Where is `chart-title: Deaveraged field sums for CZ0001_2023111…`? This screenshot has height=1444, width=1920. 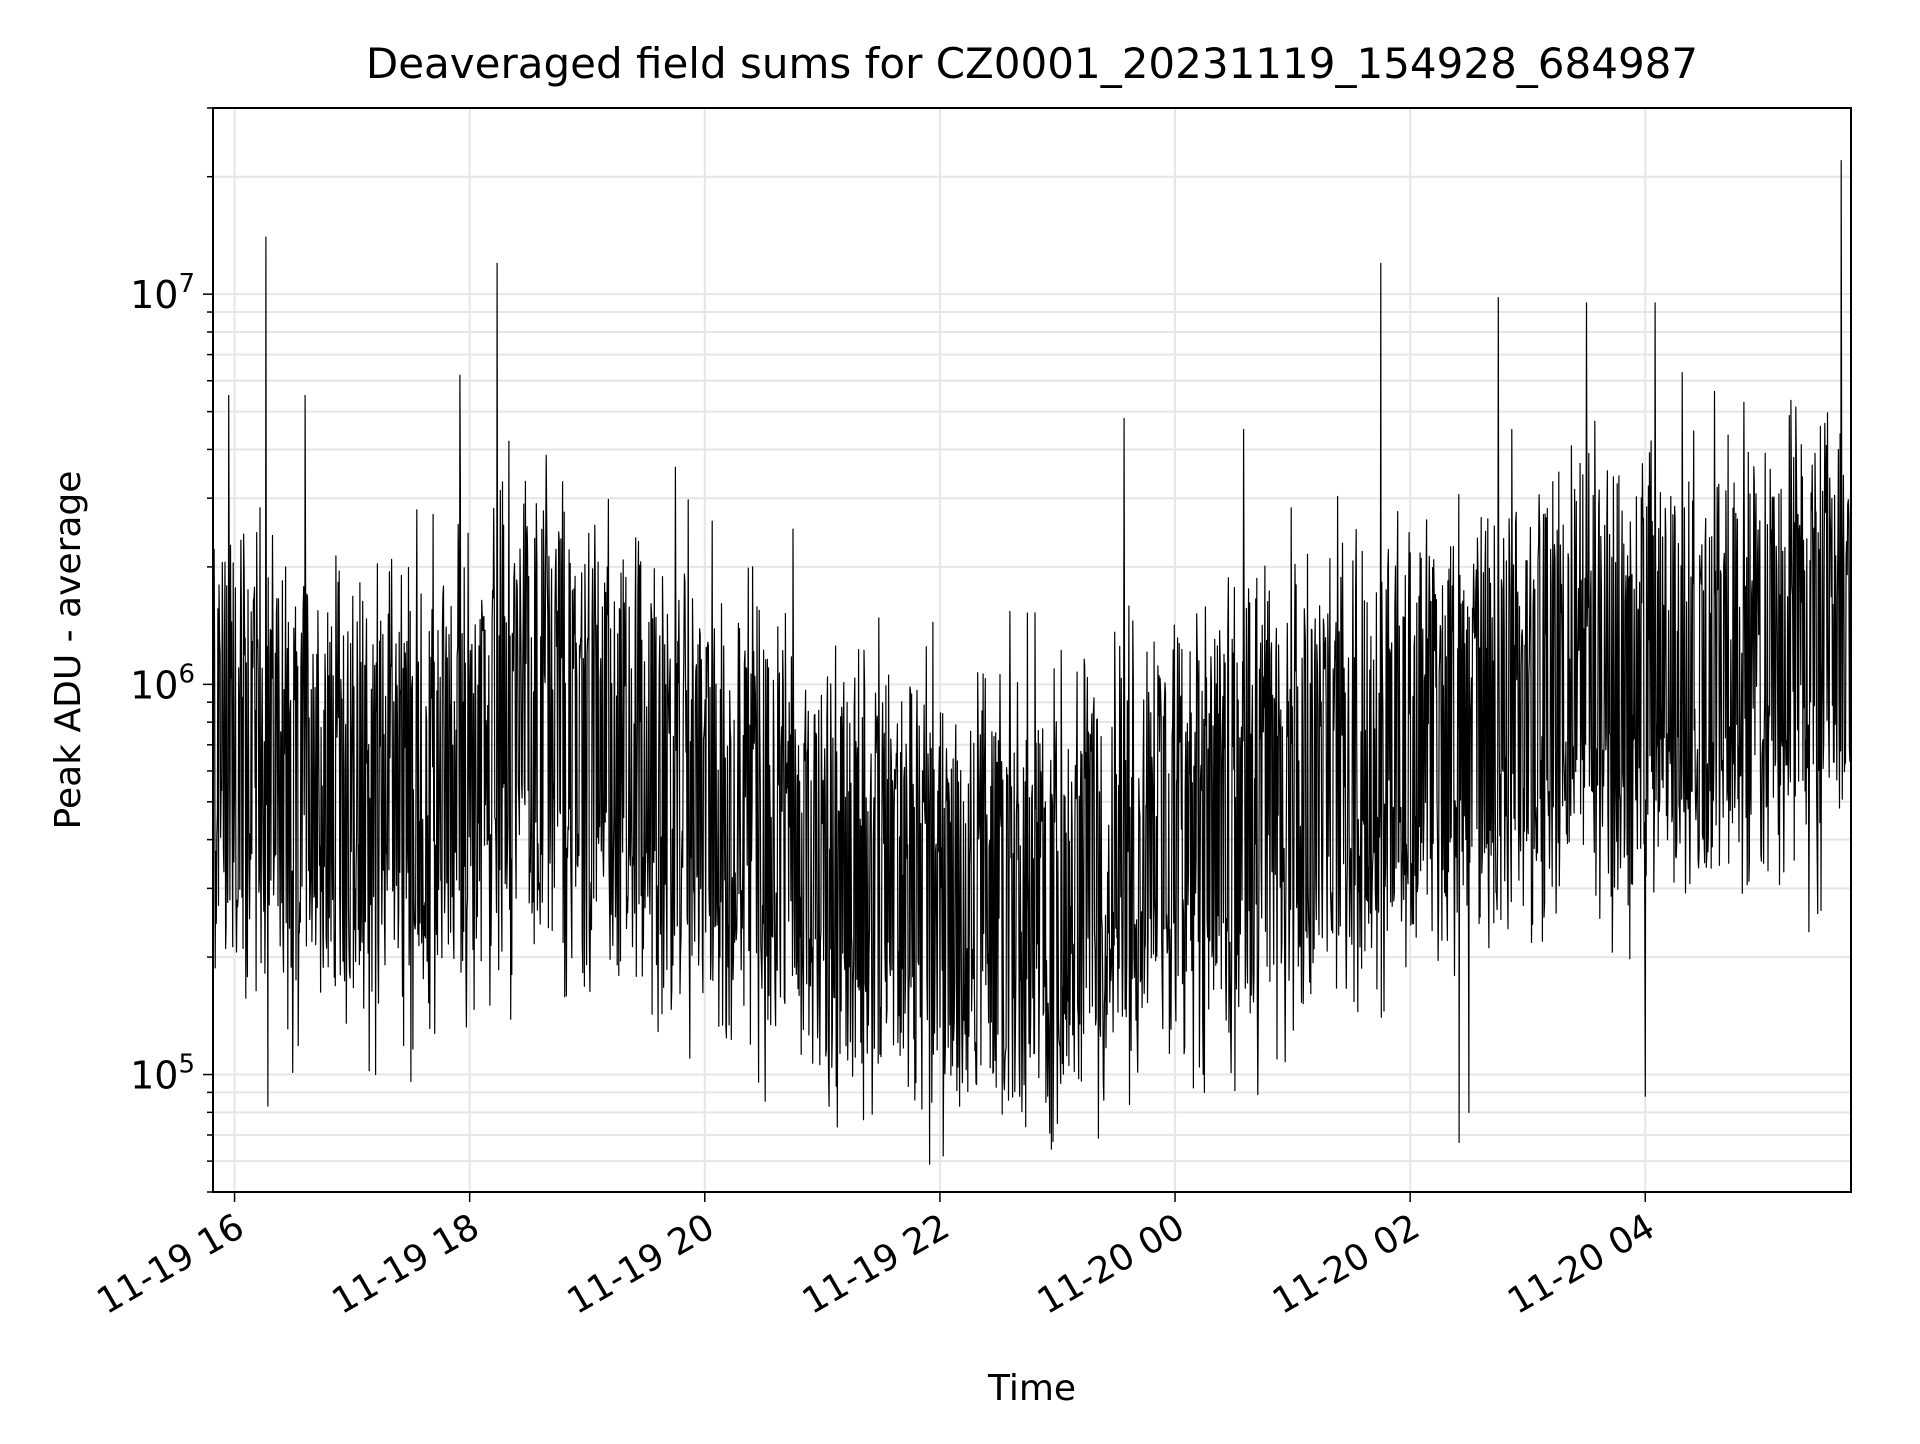
chart-title: Deaveraged field sums for CZ0001_2023111… is located at coordinates (1032, 63).